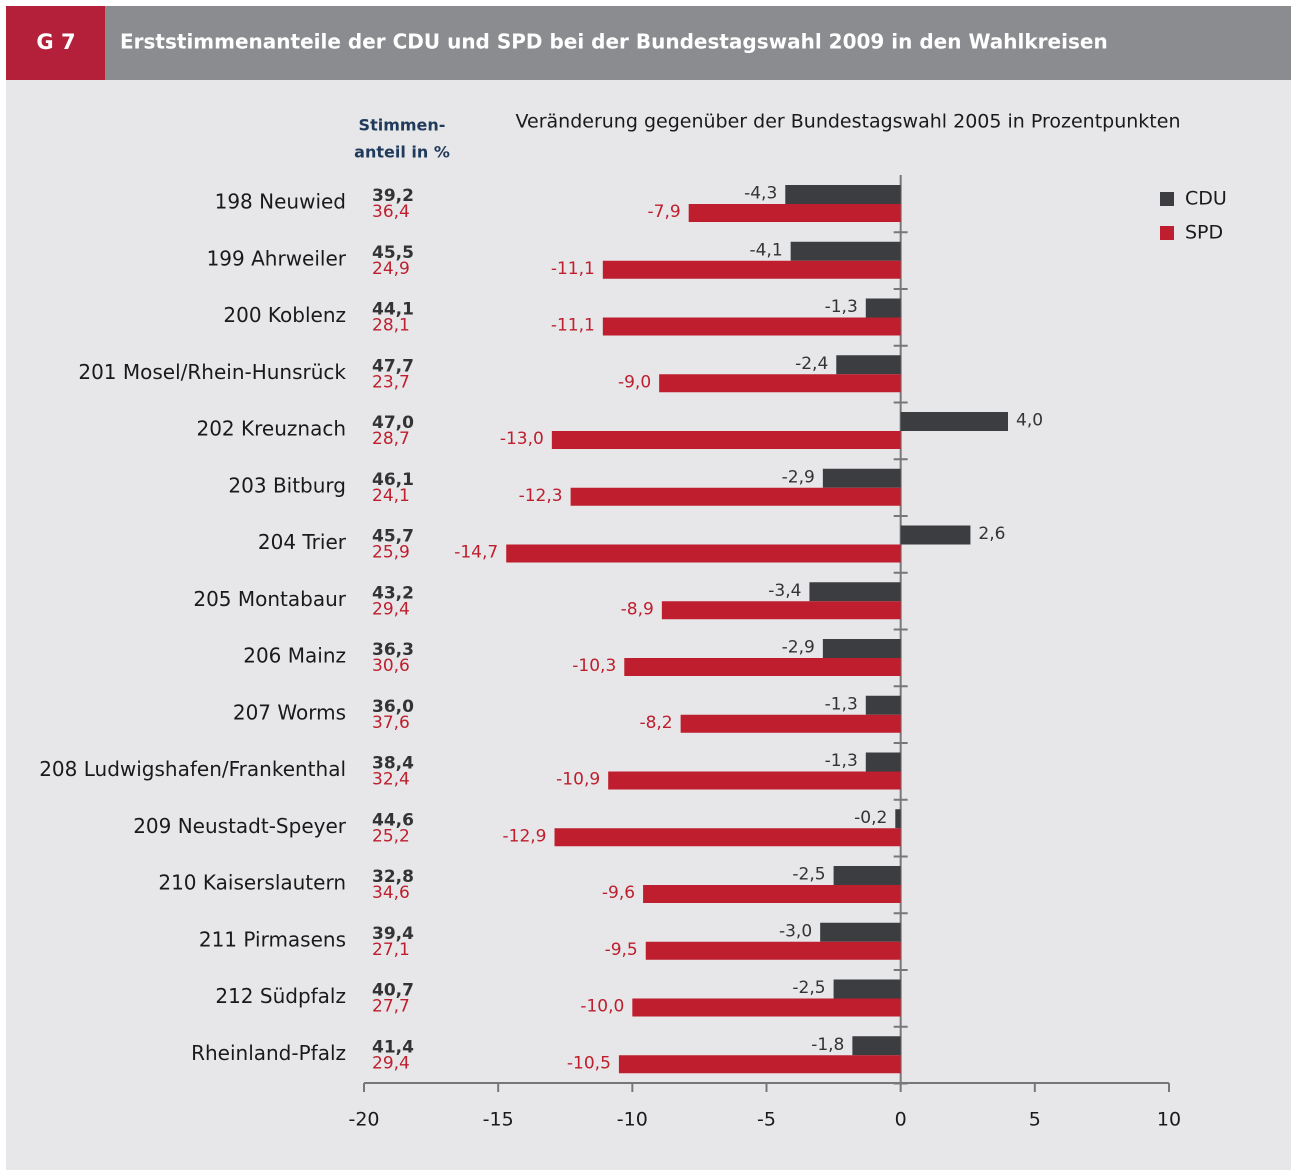 Image resolution: width=1291 pixels, height=1174 pixels. Describe the element at coordinates (1204, 233) in the screenshot. I see `legend-label: SPD` at that location.